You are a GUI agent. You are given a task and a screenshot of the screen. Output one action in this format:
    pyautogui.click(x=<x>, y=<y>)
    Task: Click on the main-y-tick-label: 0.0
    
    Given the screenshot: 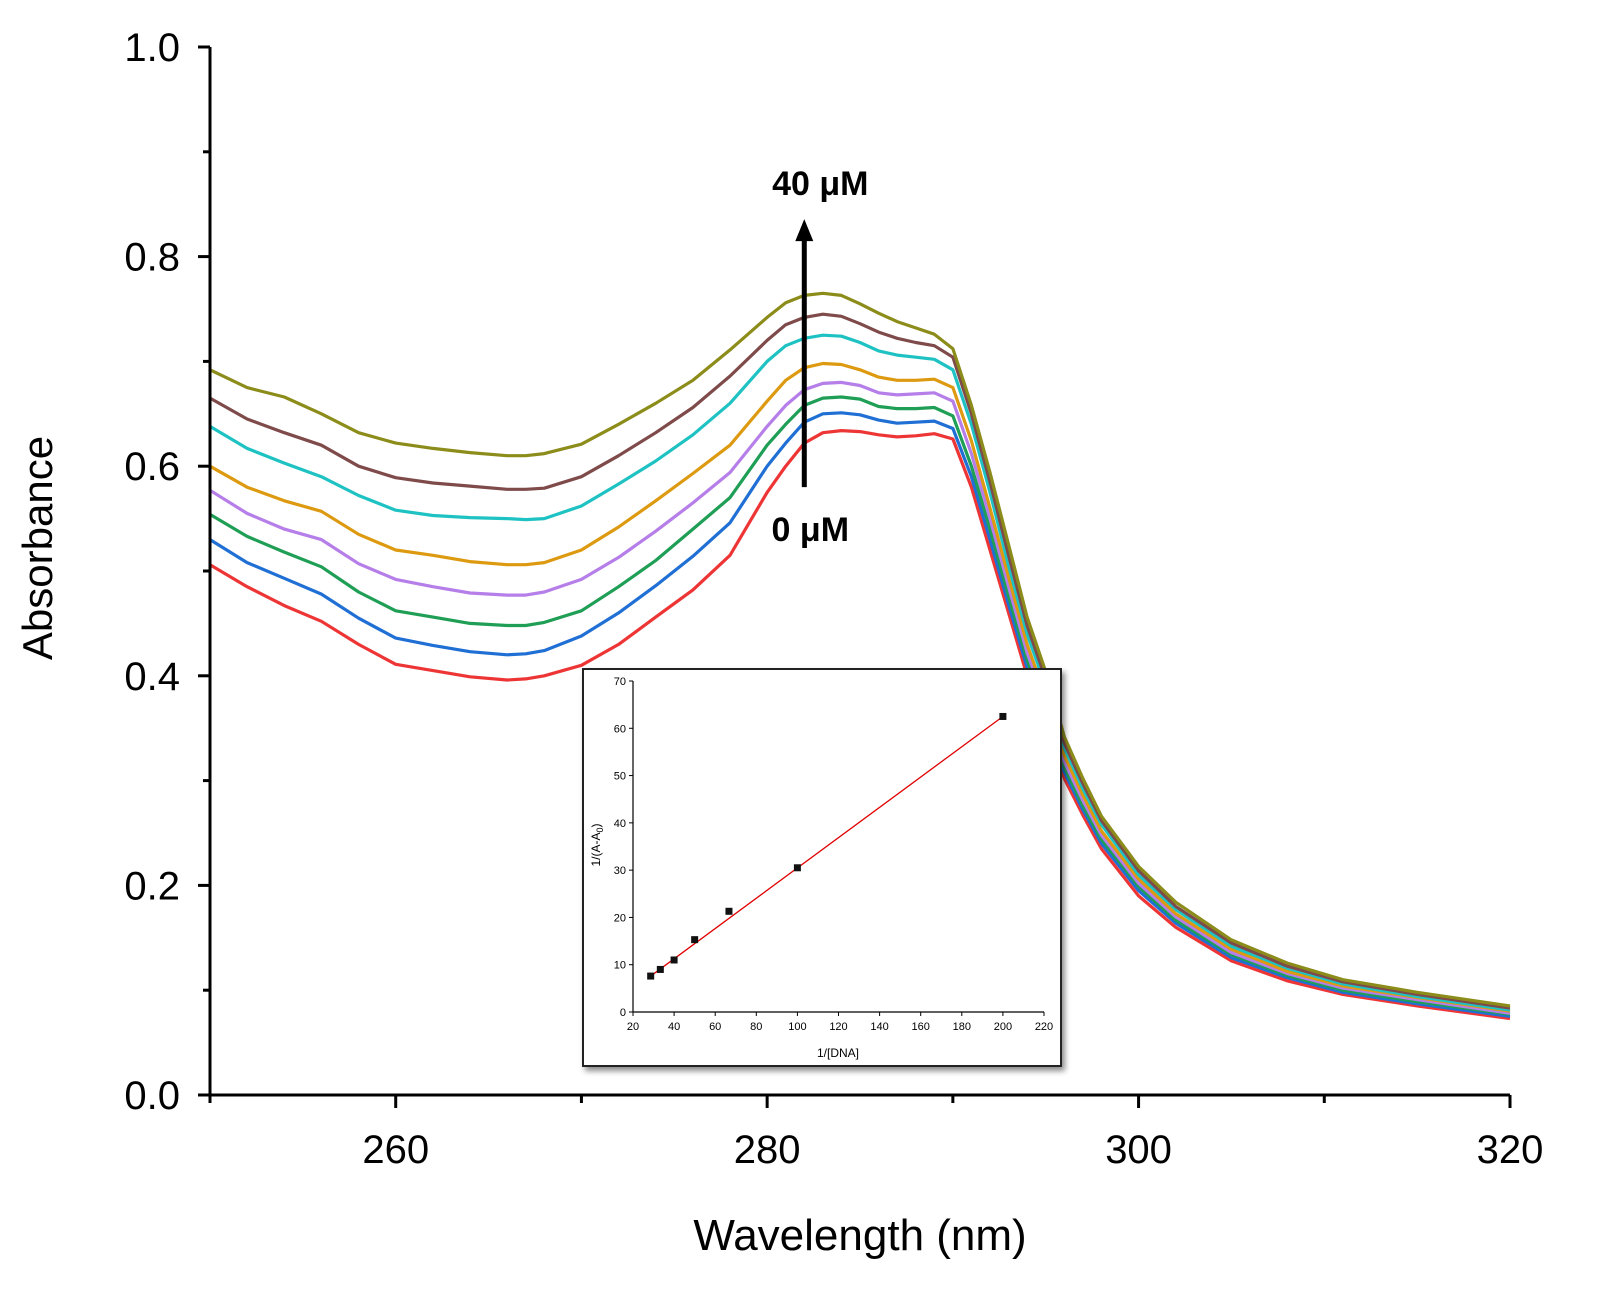 What is the action you would take?
    pyautogui.click(x=152, y=1096)
    